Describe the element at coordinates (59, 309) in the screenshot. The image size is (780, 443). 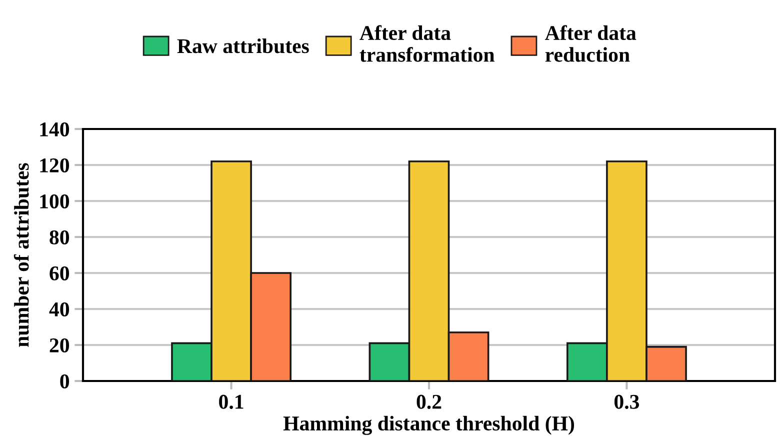
I see `y-tick-label: 40` at that location.